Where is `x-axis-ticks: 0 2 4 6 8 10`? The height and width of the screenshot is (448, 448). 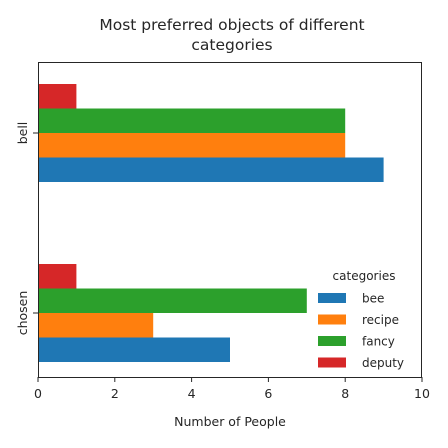
x-axis-ticks: 0 2 4 6 8 10 is located at coordinates (232, 389).